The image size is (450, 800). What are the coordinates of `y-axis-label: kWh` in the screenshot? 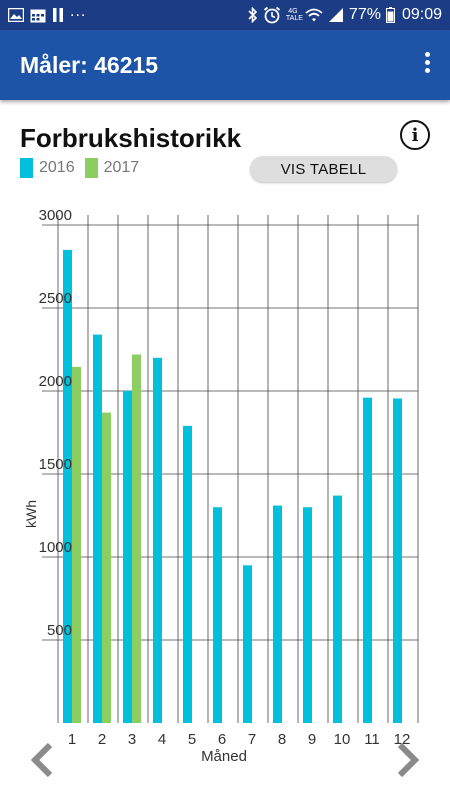 It's located at (31, 514).